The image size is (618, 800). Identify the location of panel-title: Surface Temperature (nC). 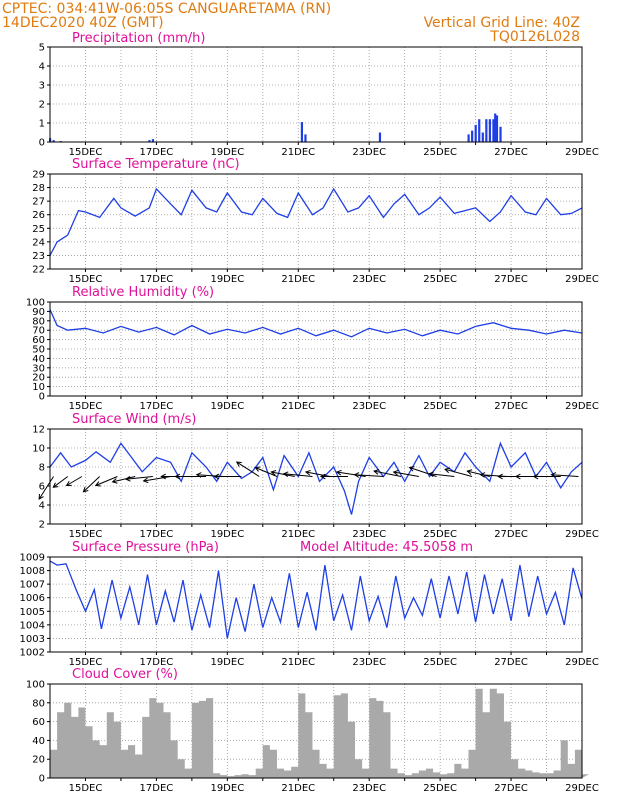
(156, 164).